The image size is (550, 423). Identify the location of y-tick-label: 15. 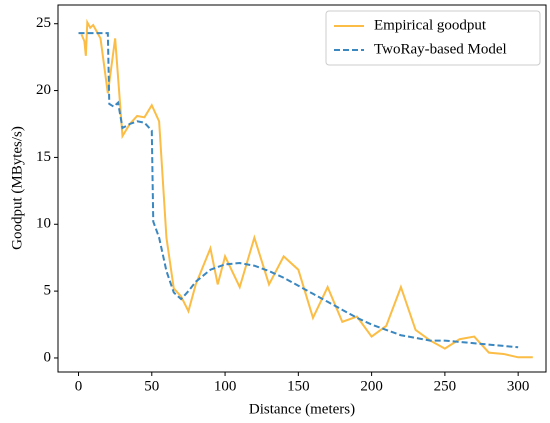
(43, 157).